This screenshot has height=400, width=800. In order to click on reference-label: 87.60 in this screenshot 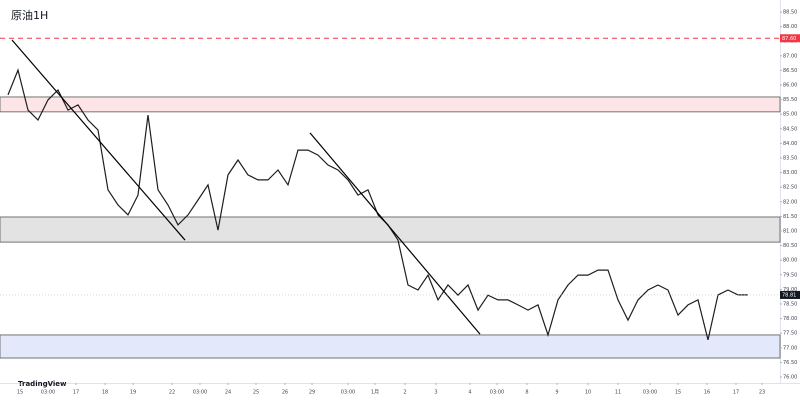, I will do `click(789, 39)`.